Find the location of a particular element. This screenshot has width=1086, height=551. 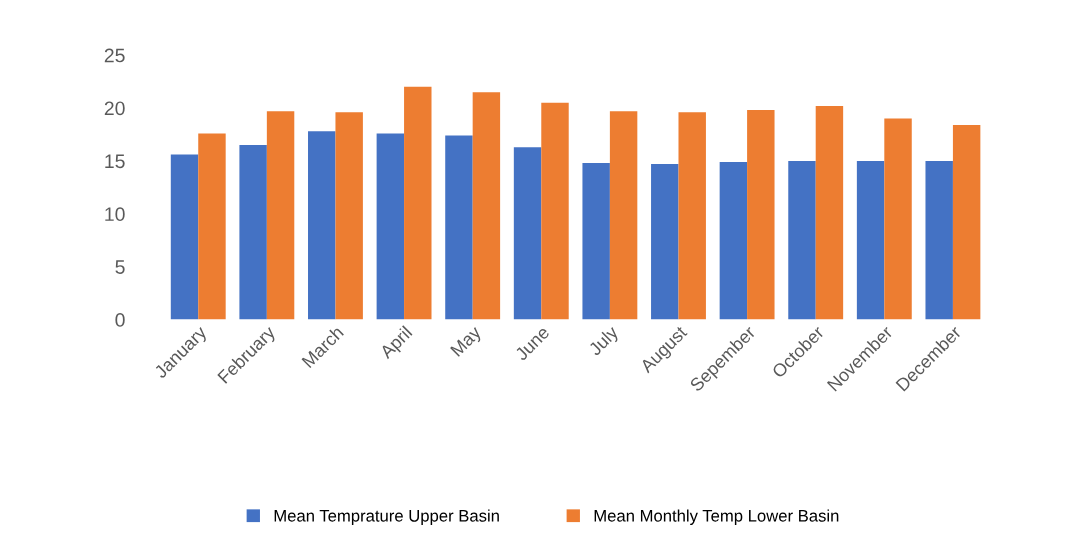

y-tick-label: 25 is located at coordinates (114, 55).